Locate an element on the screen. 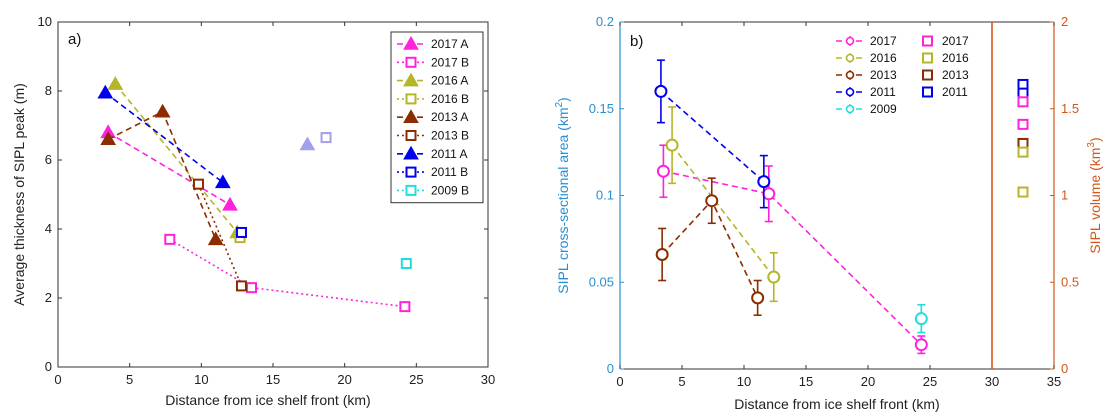  right-y-tick-label: 0.5 is located at coordinates (1070, 281).